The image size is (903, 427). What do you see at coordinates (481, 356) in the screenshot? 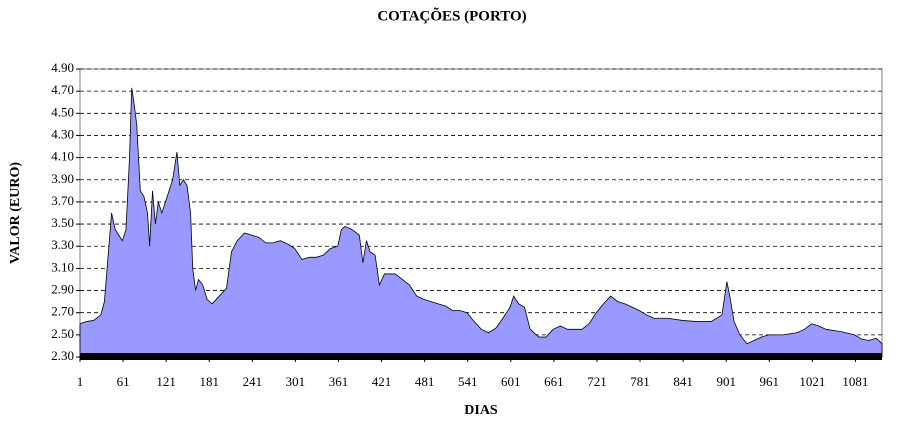
I see `baseline-band` at bounding box center [481, 356].